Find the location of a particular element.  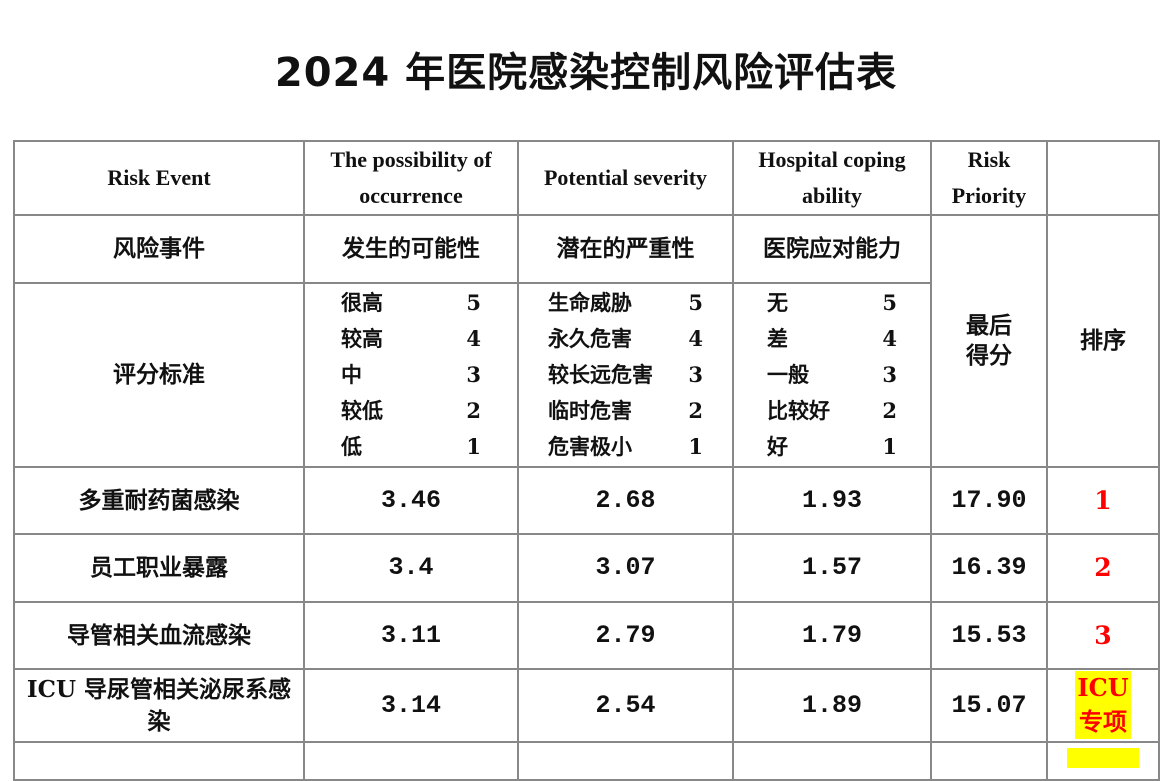

criteria-level: 较低 is located at coordinates (362, 410).